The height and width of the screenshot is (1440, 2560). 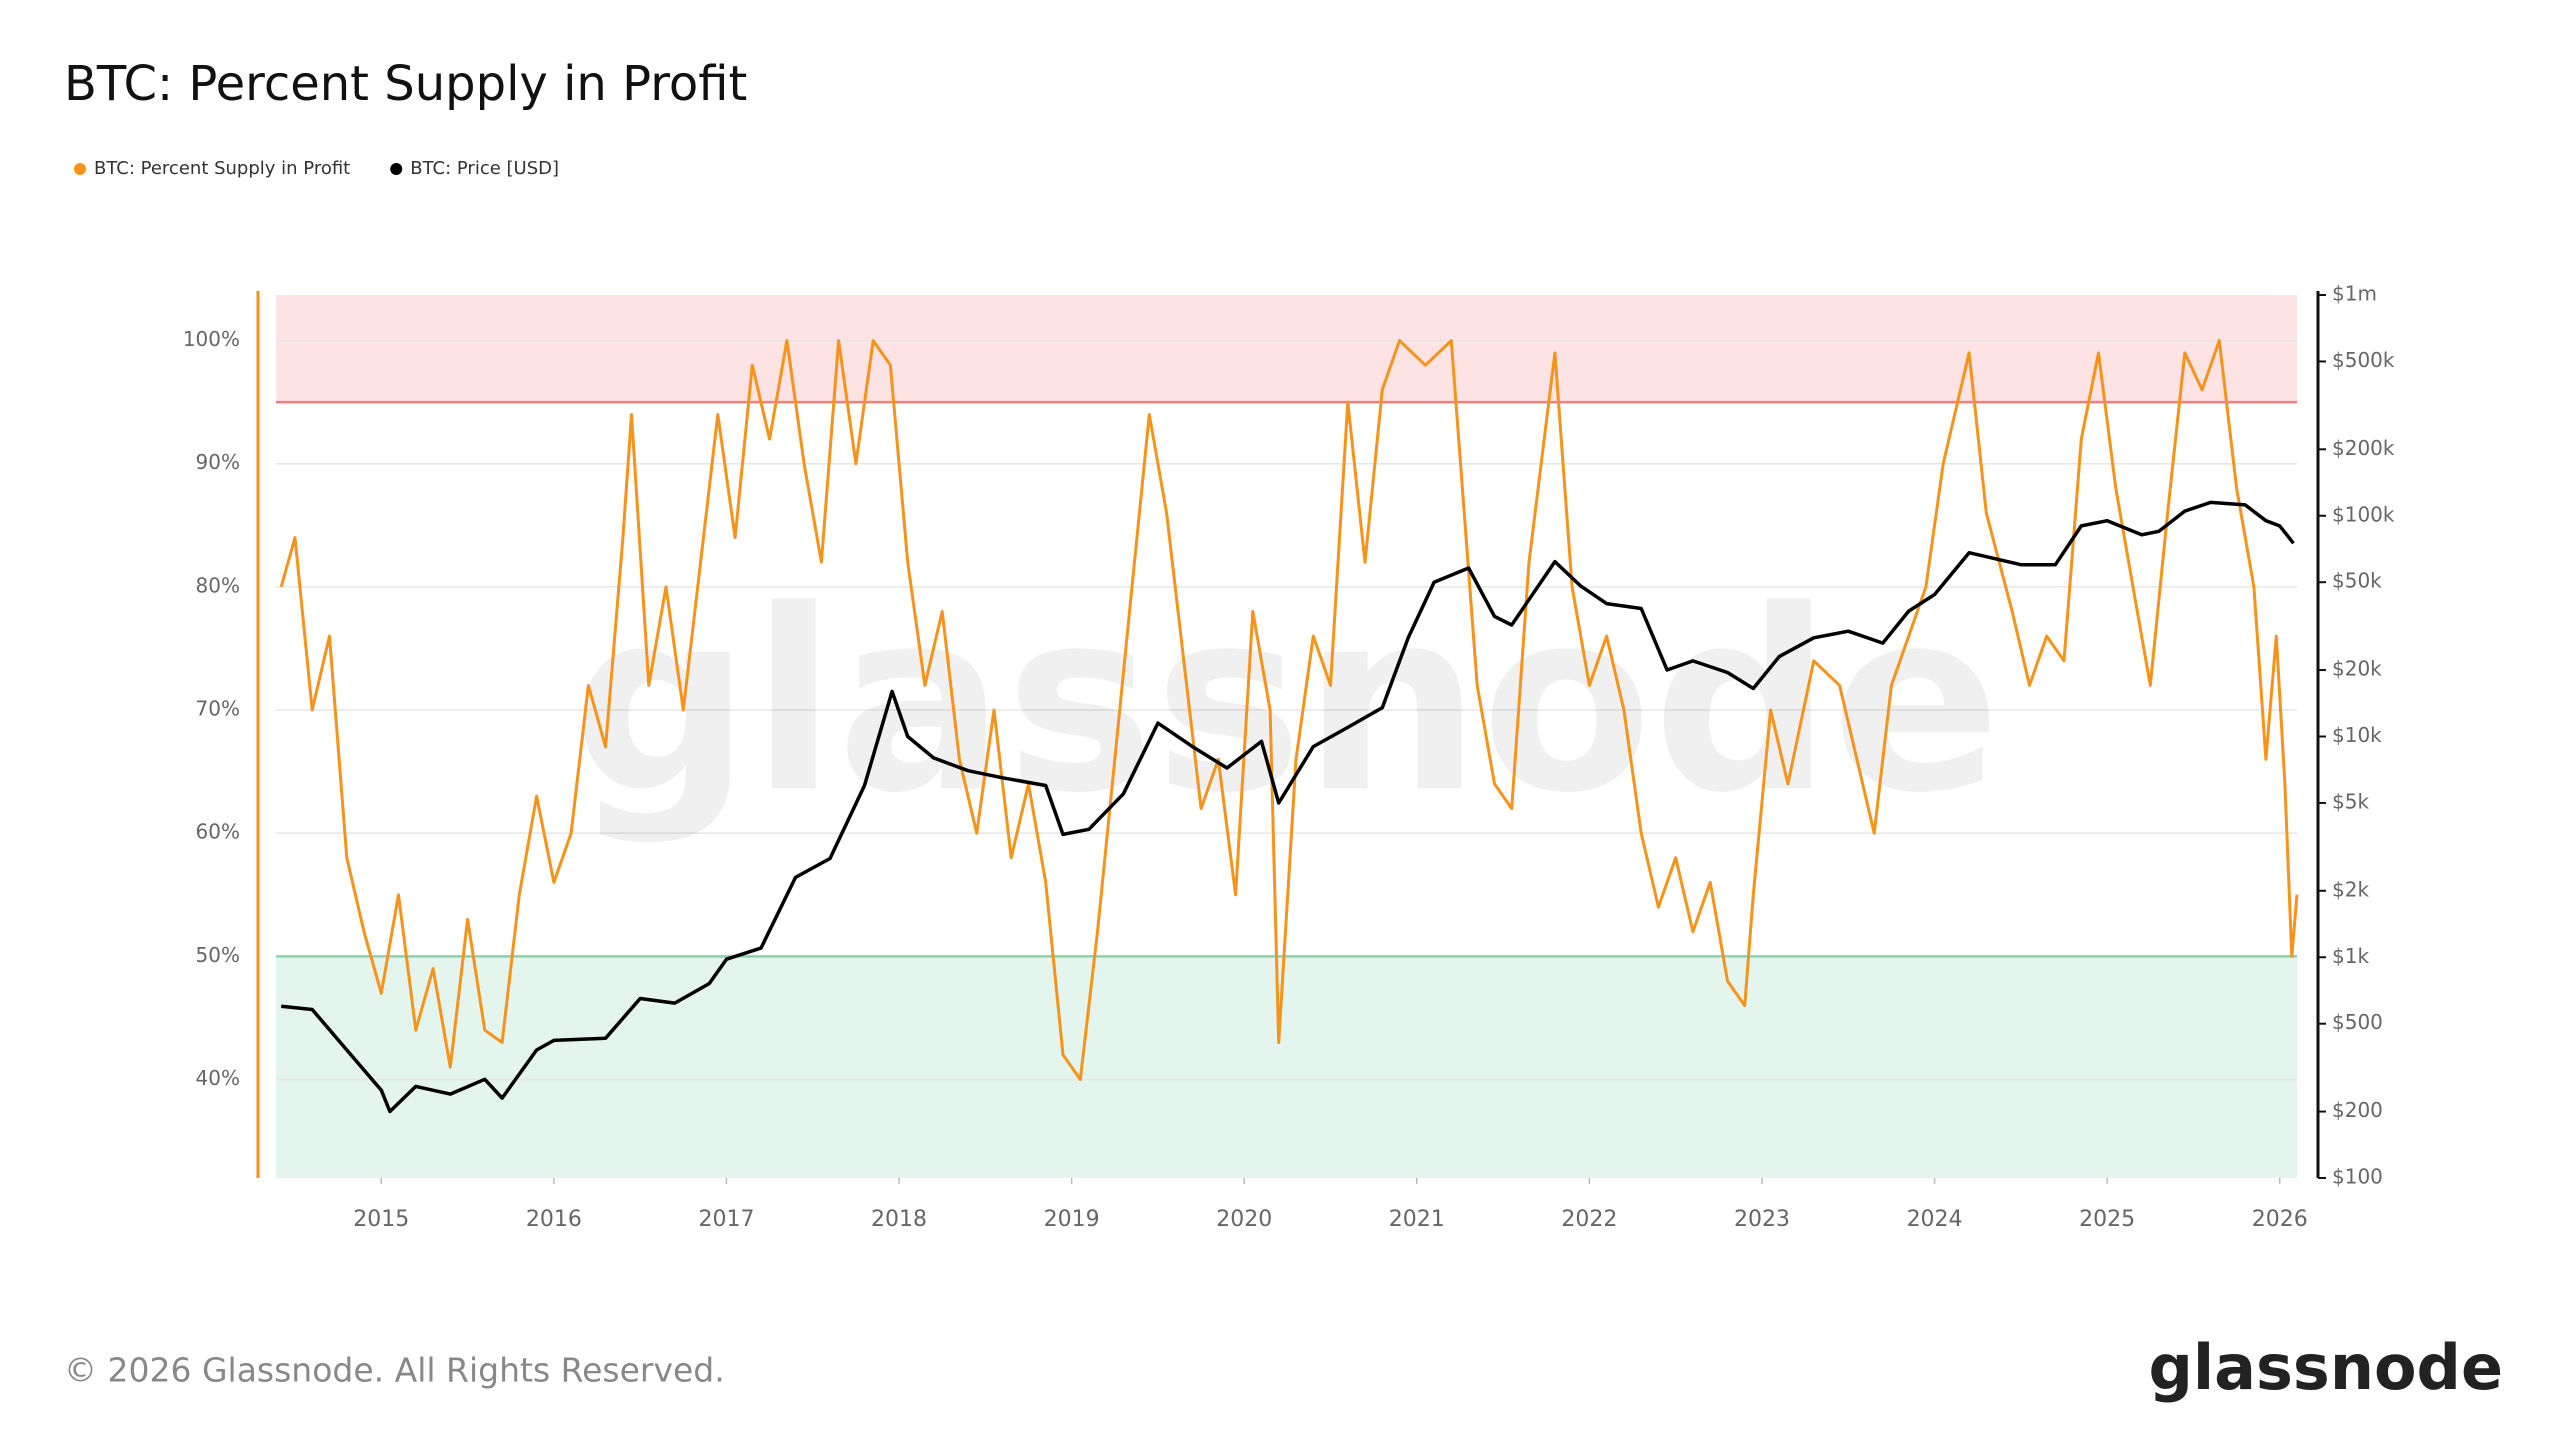 I want to click on x-tick-label: 2024, so click(x=1935, y=1219).